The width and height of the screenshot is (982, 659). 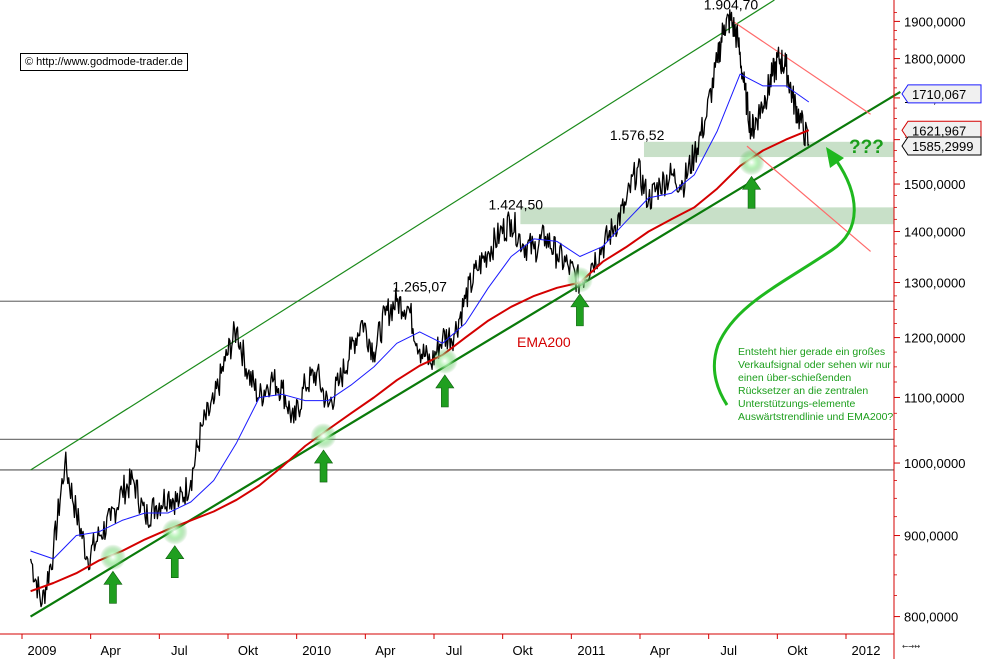 I want to click on peak-label-3: 1.265,07, so click(x=419, y=286).